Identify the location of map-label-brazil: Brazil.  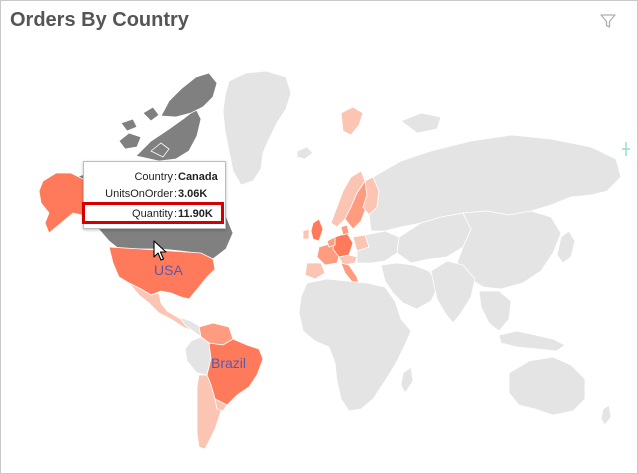
(229, 363).